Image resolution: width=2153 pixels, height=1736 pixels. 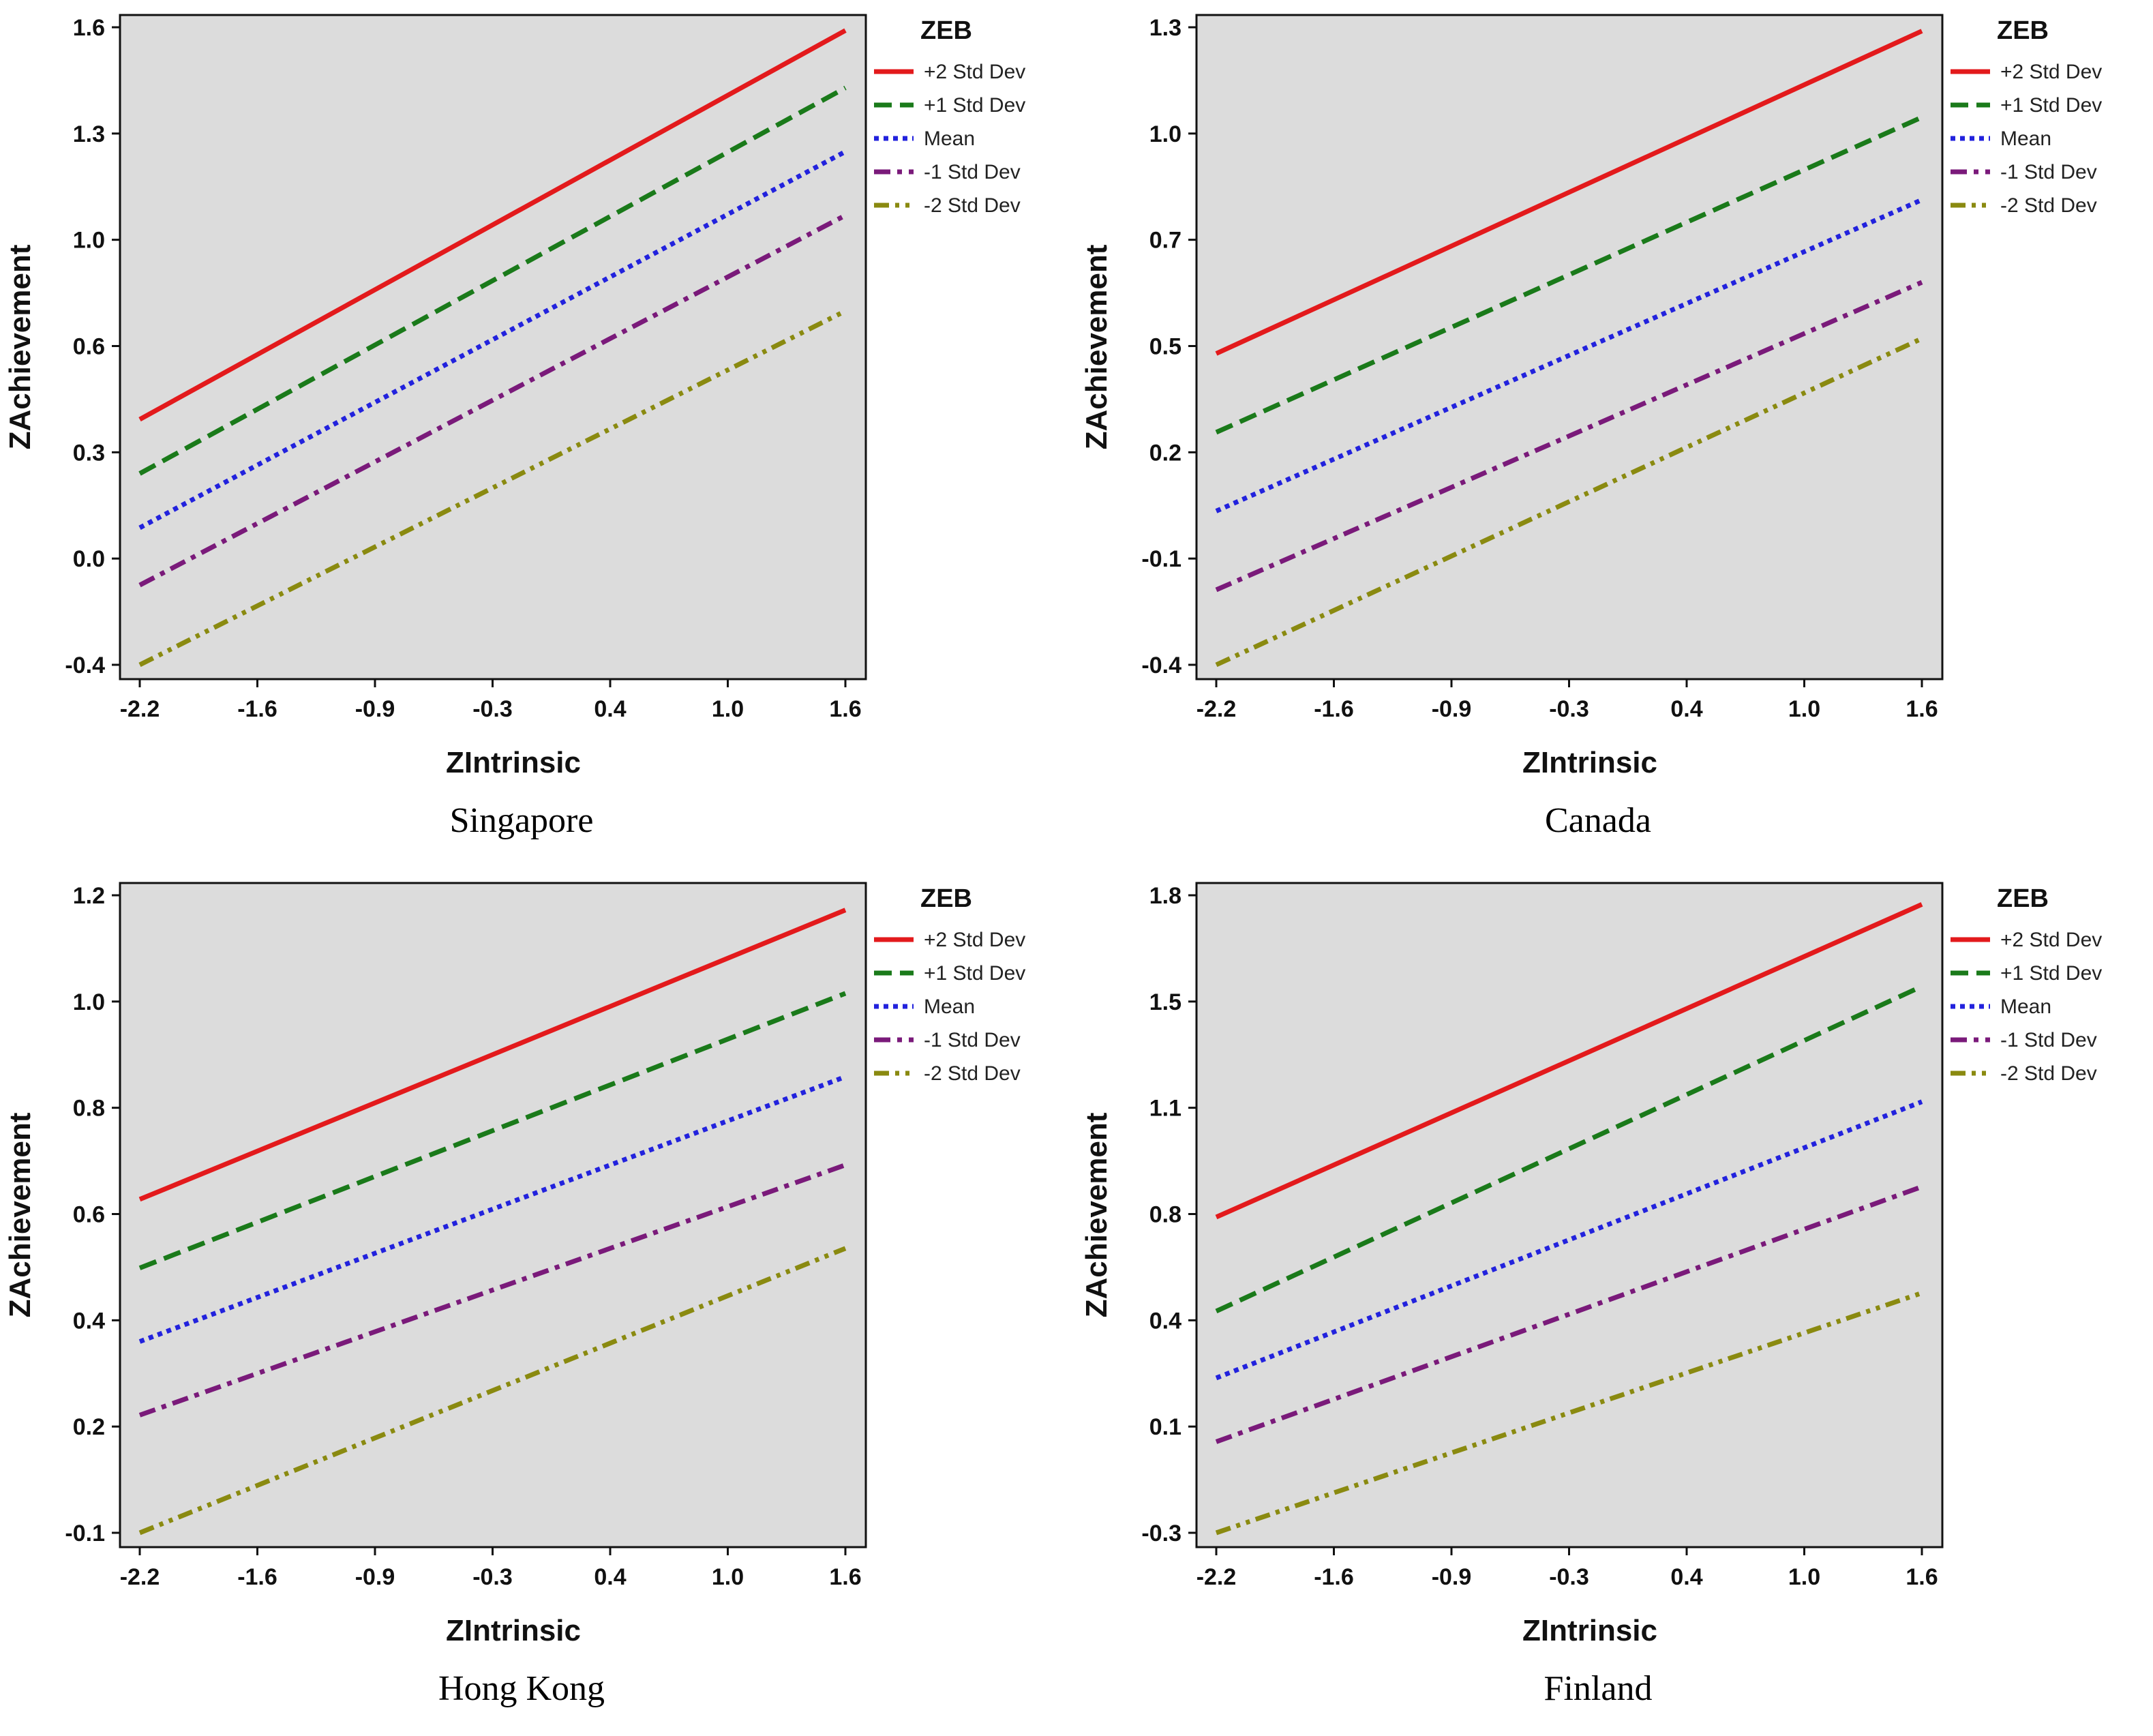 What do you see at coordinates (85, 666) in the screenshot?
I see `y-tick-label: -0.4` at bounding box center [85, 666].